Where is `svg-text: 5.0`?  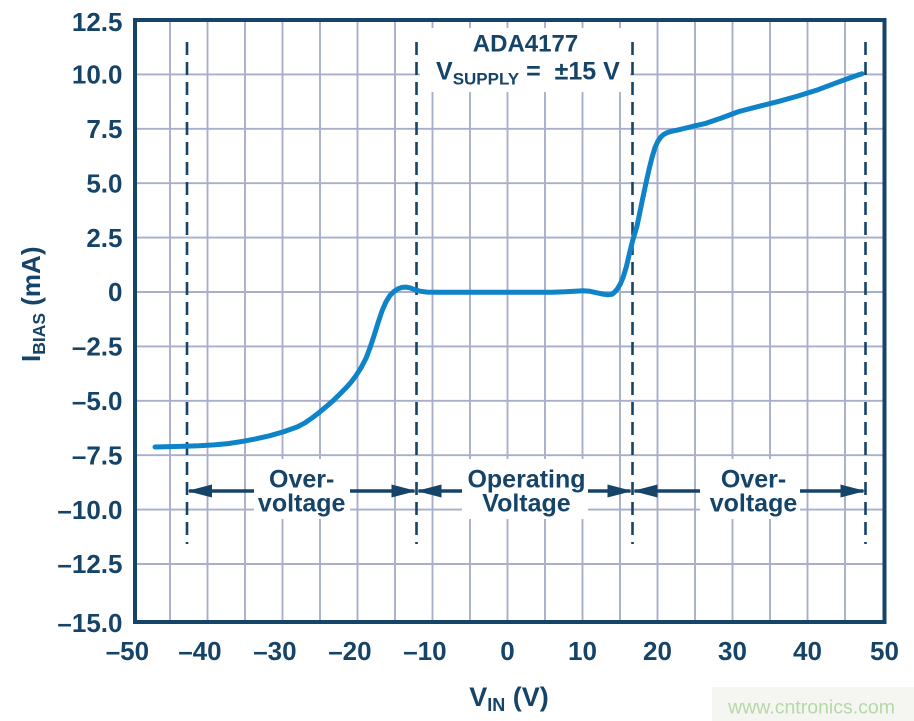
svg-text: 5.0 is located at coordinates (104, 183).